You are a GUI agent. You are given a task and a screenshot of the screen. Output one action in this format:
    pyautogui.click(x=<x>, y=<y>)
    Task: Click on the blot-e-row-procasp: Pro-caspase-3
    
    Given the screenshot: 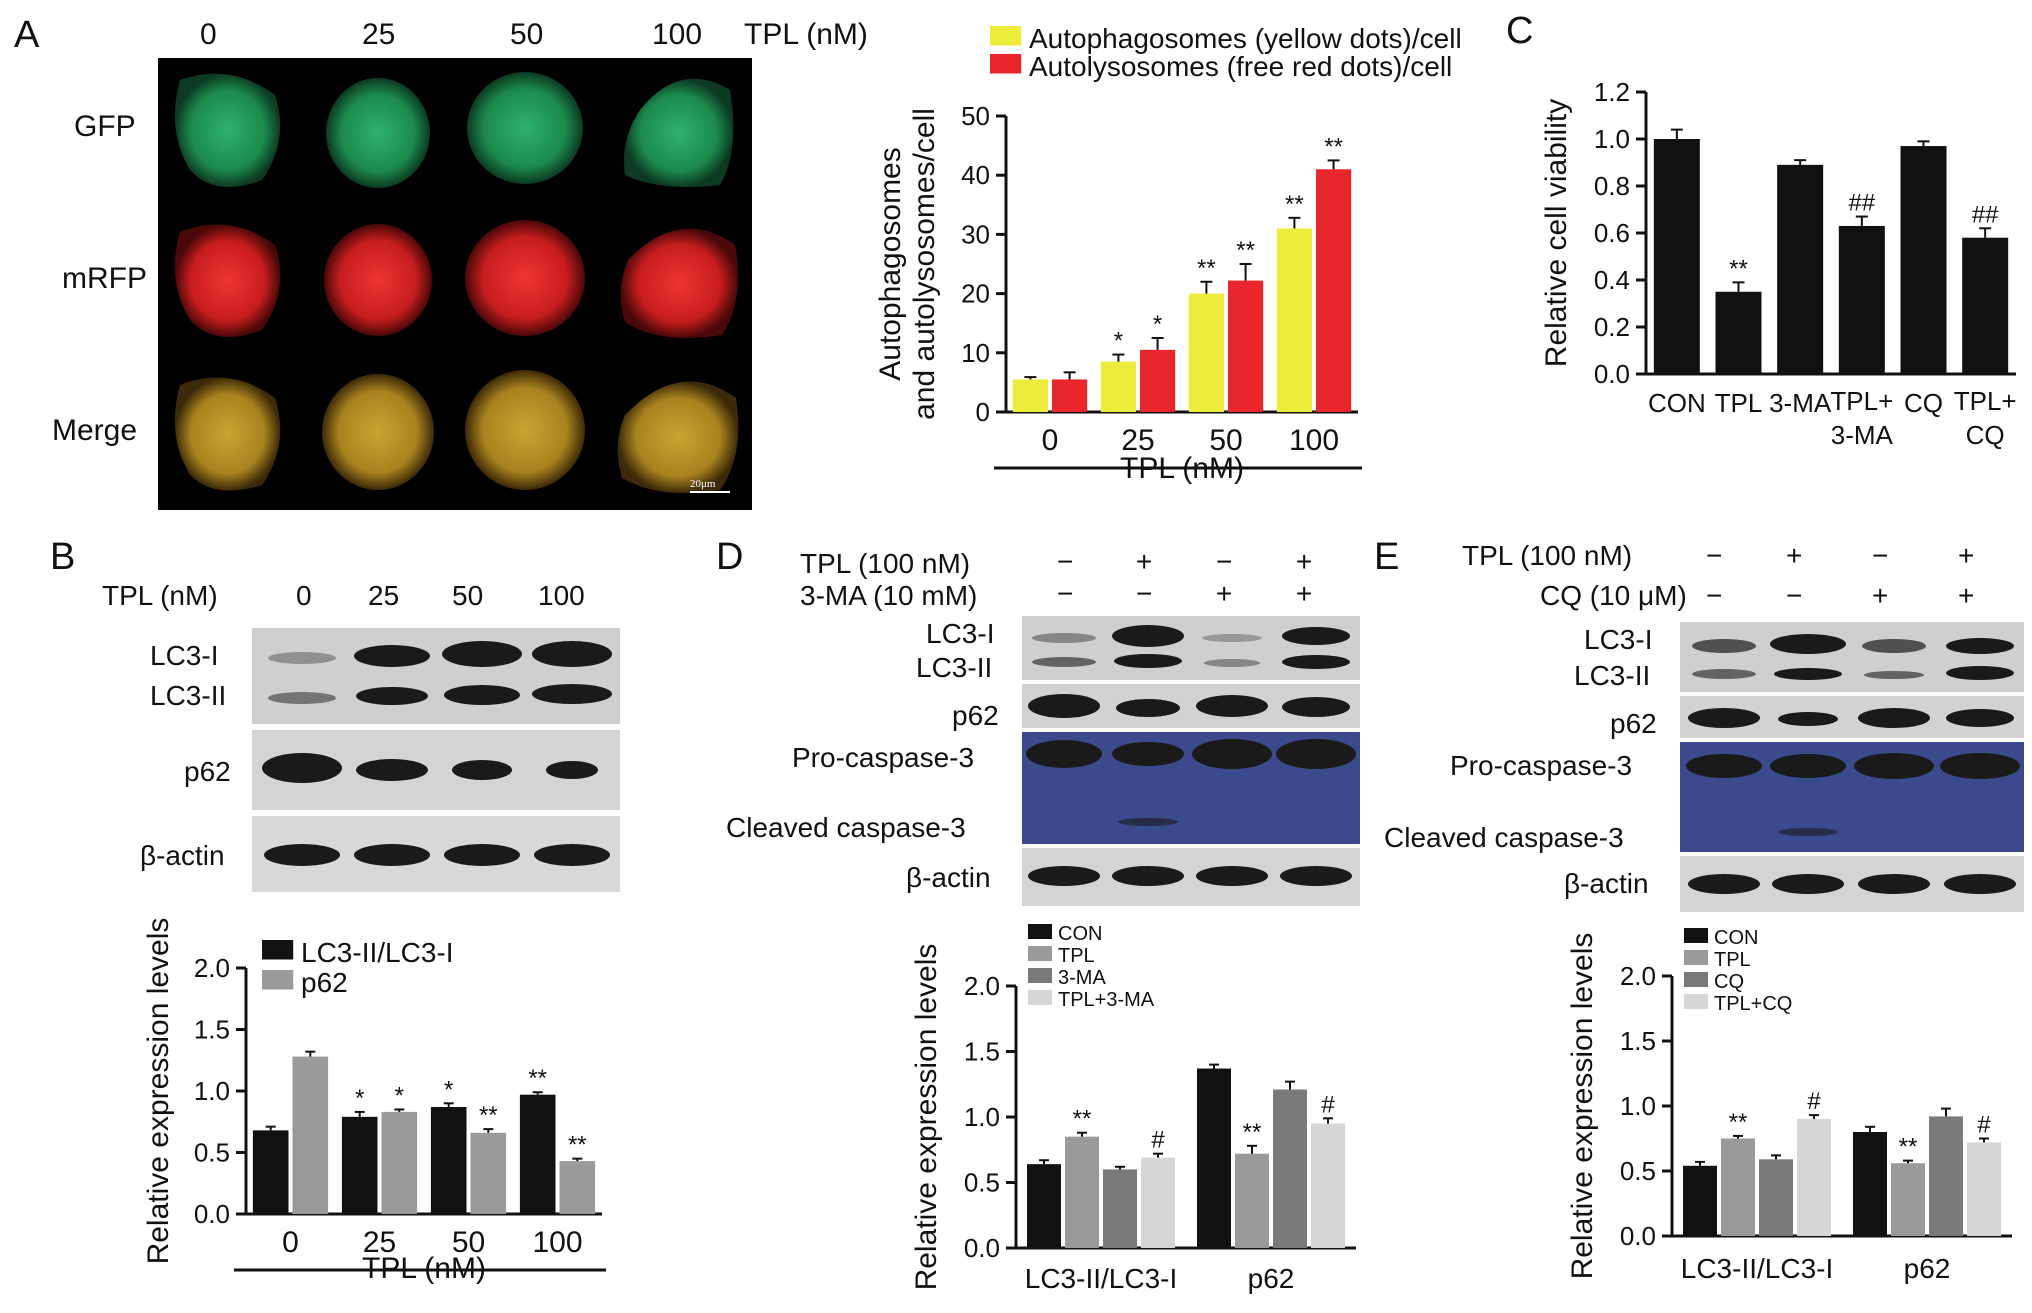 What is the action you would take?
    pyautogui.click(x=1541, y=765)
    